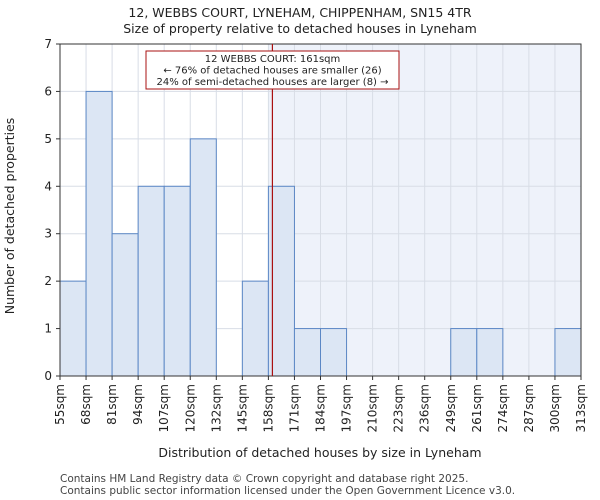 The width and height of the screenshot is (600, 500). What do you see at coordinates (347, 408) in the screenshot?
I see `x-tick-label: 197sqm` at bounding box center [347, 408].